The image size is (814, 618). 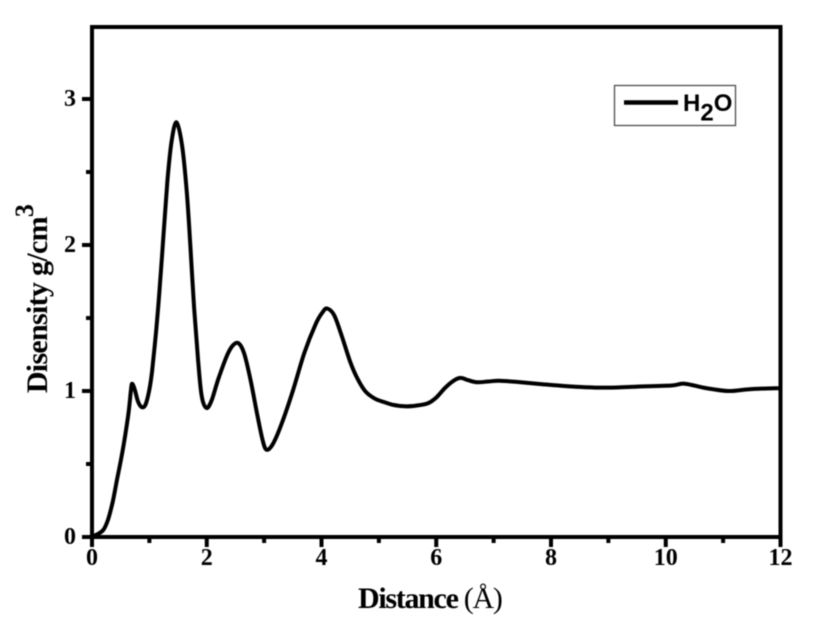 I want to click on svg-text: 8, so click(x=551, y=558).